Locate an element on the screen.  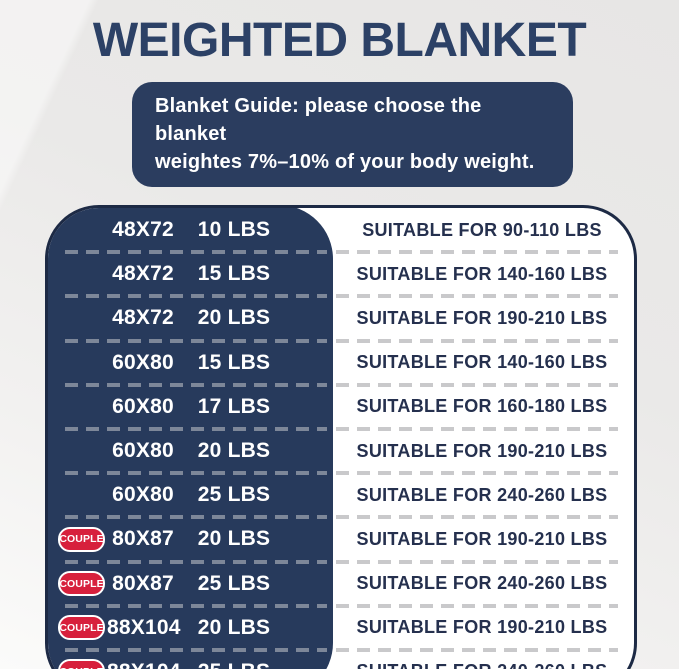
row-right-cell: SUITABLE FOR 160-180 LBS is located at coordinates (482, 406).